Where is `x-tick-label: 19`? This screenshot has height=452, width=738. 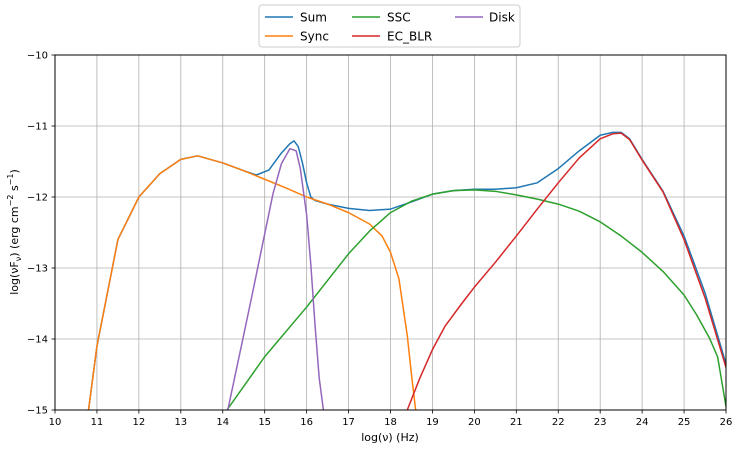 x-tick-label: 19 is located at coordinates (432, 422).